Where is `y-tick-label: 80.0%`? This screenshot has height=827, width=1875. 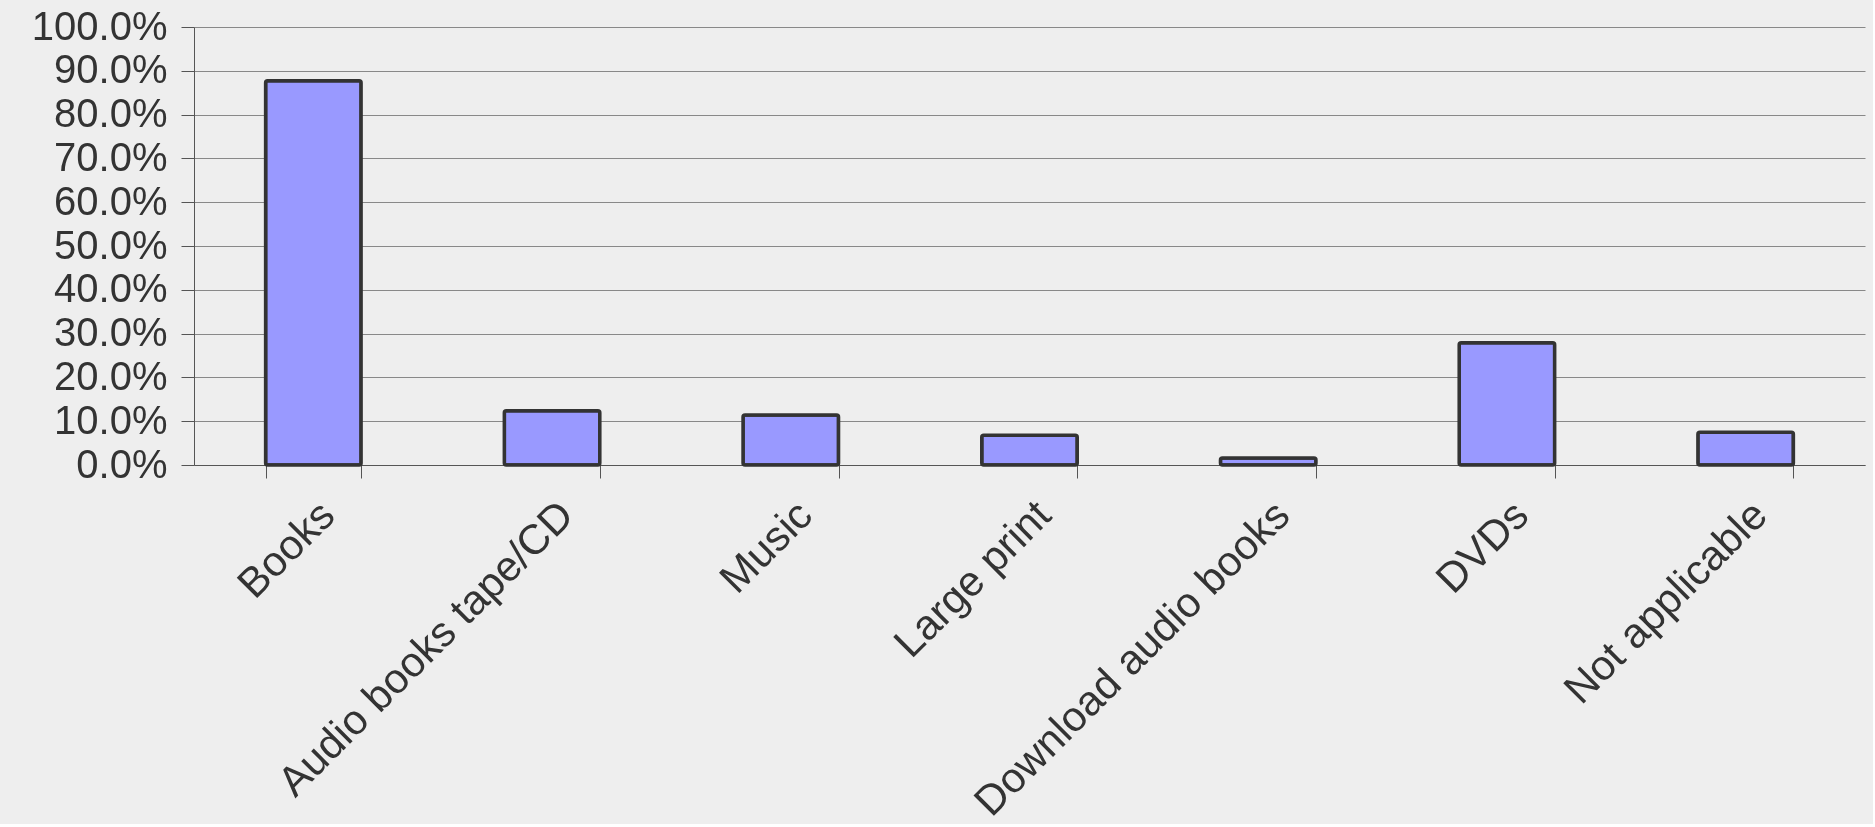
y-tick-label: 80.0% is located at coordinates (111, 113).